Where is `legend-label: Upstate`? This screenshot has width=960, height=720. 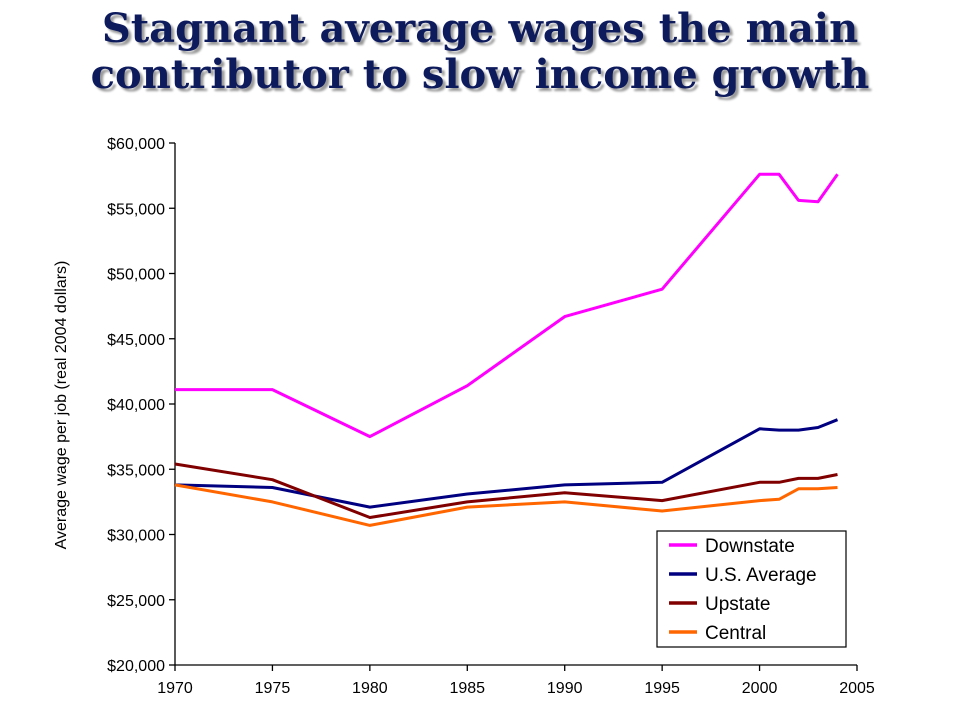
legend-label: Upstate is located at coordinates (737, 604).